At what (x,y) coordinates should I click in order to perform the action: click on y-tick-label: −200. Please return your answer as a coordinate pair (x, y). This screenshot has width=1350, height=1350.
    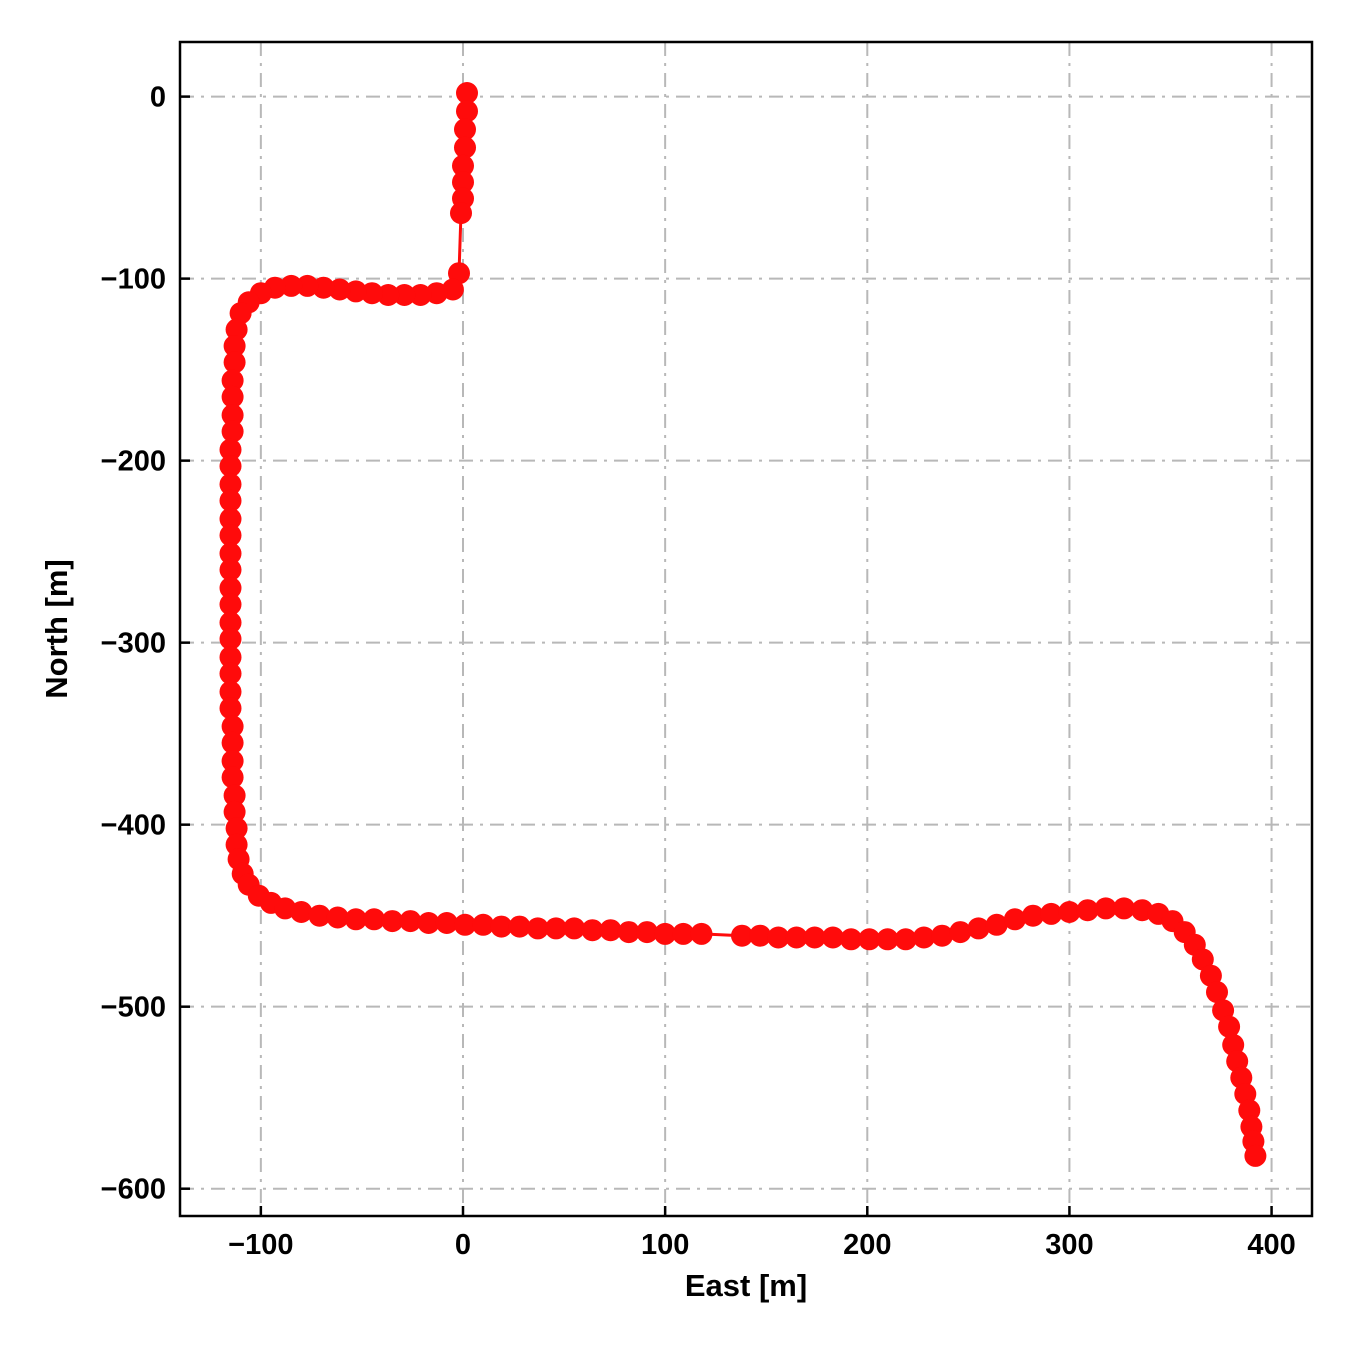
    Looking at the image, I should click on (133, 462).